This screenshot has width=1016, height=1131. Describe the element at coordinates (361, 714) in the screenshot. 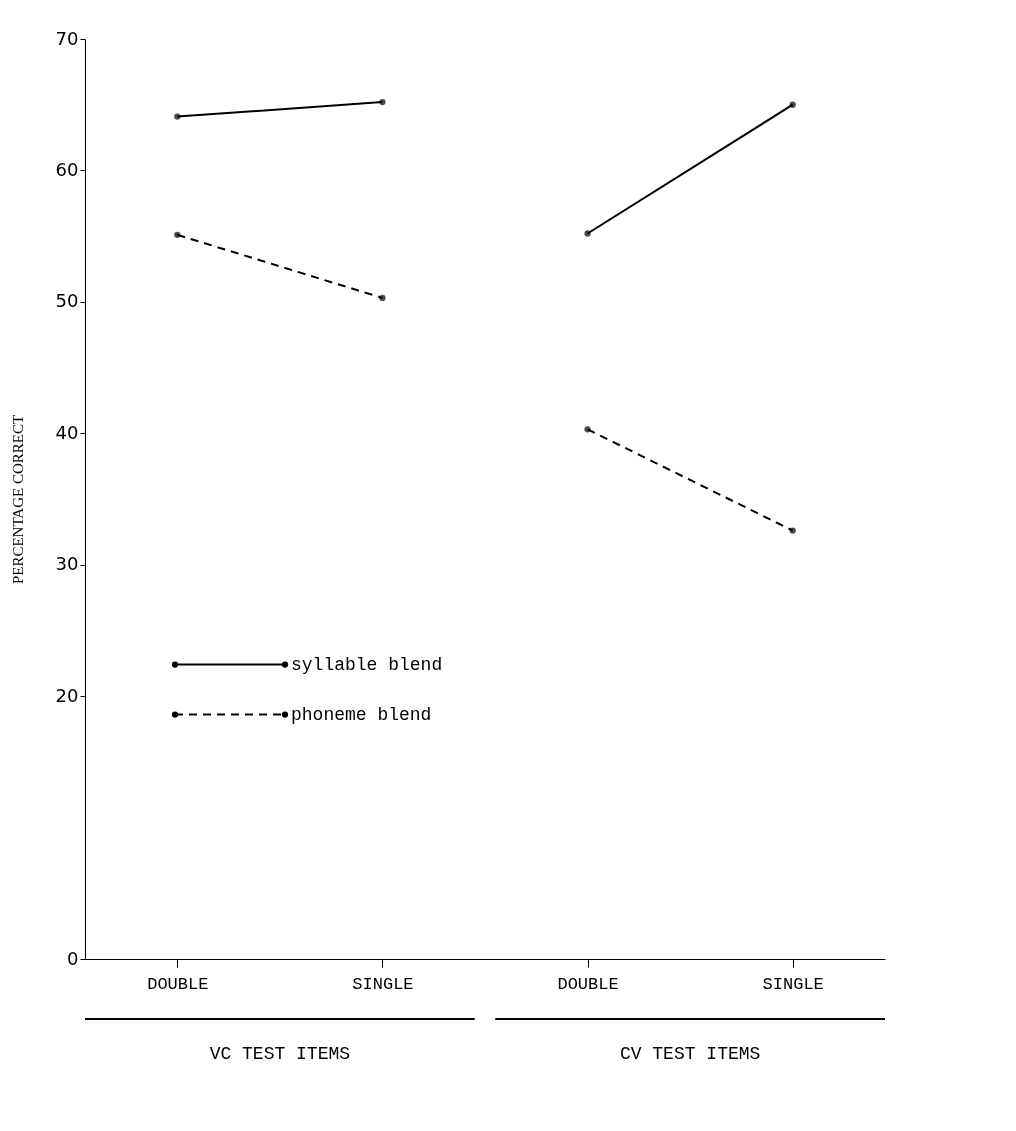

I see `legend-label: phoneme blend` at that location.